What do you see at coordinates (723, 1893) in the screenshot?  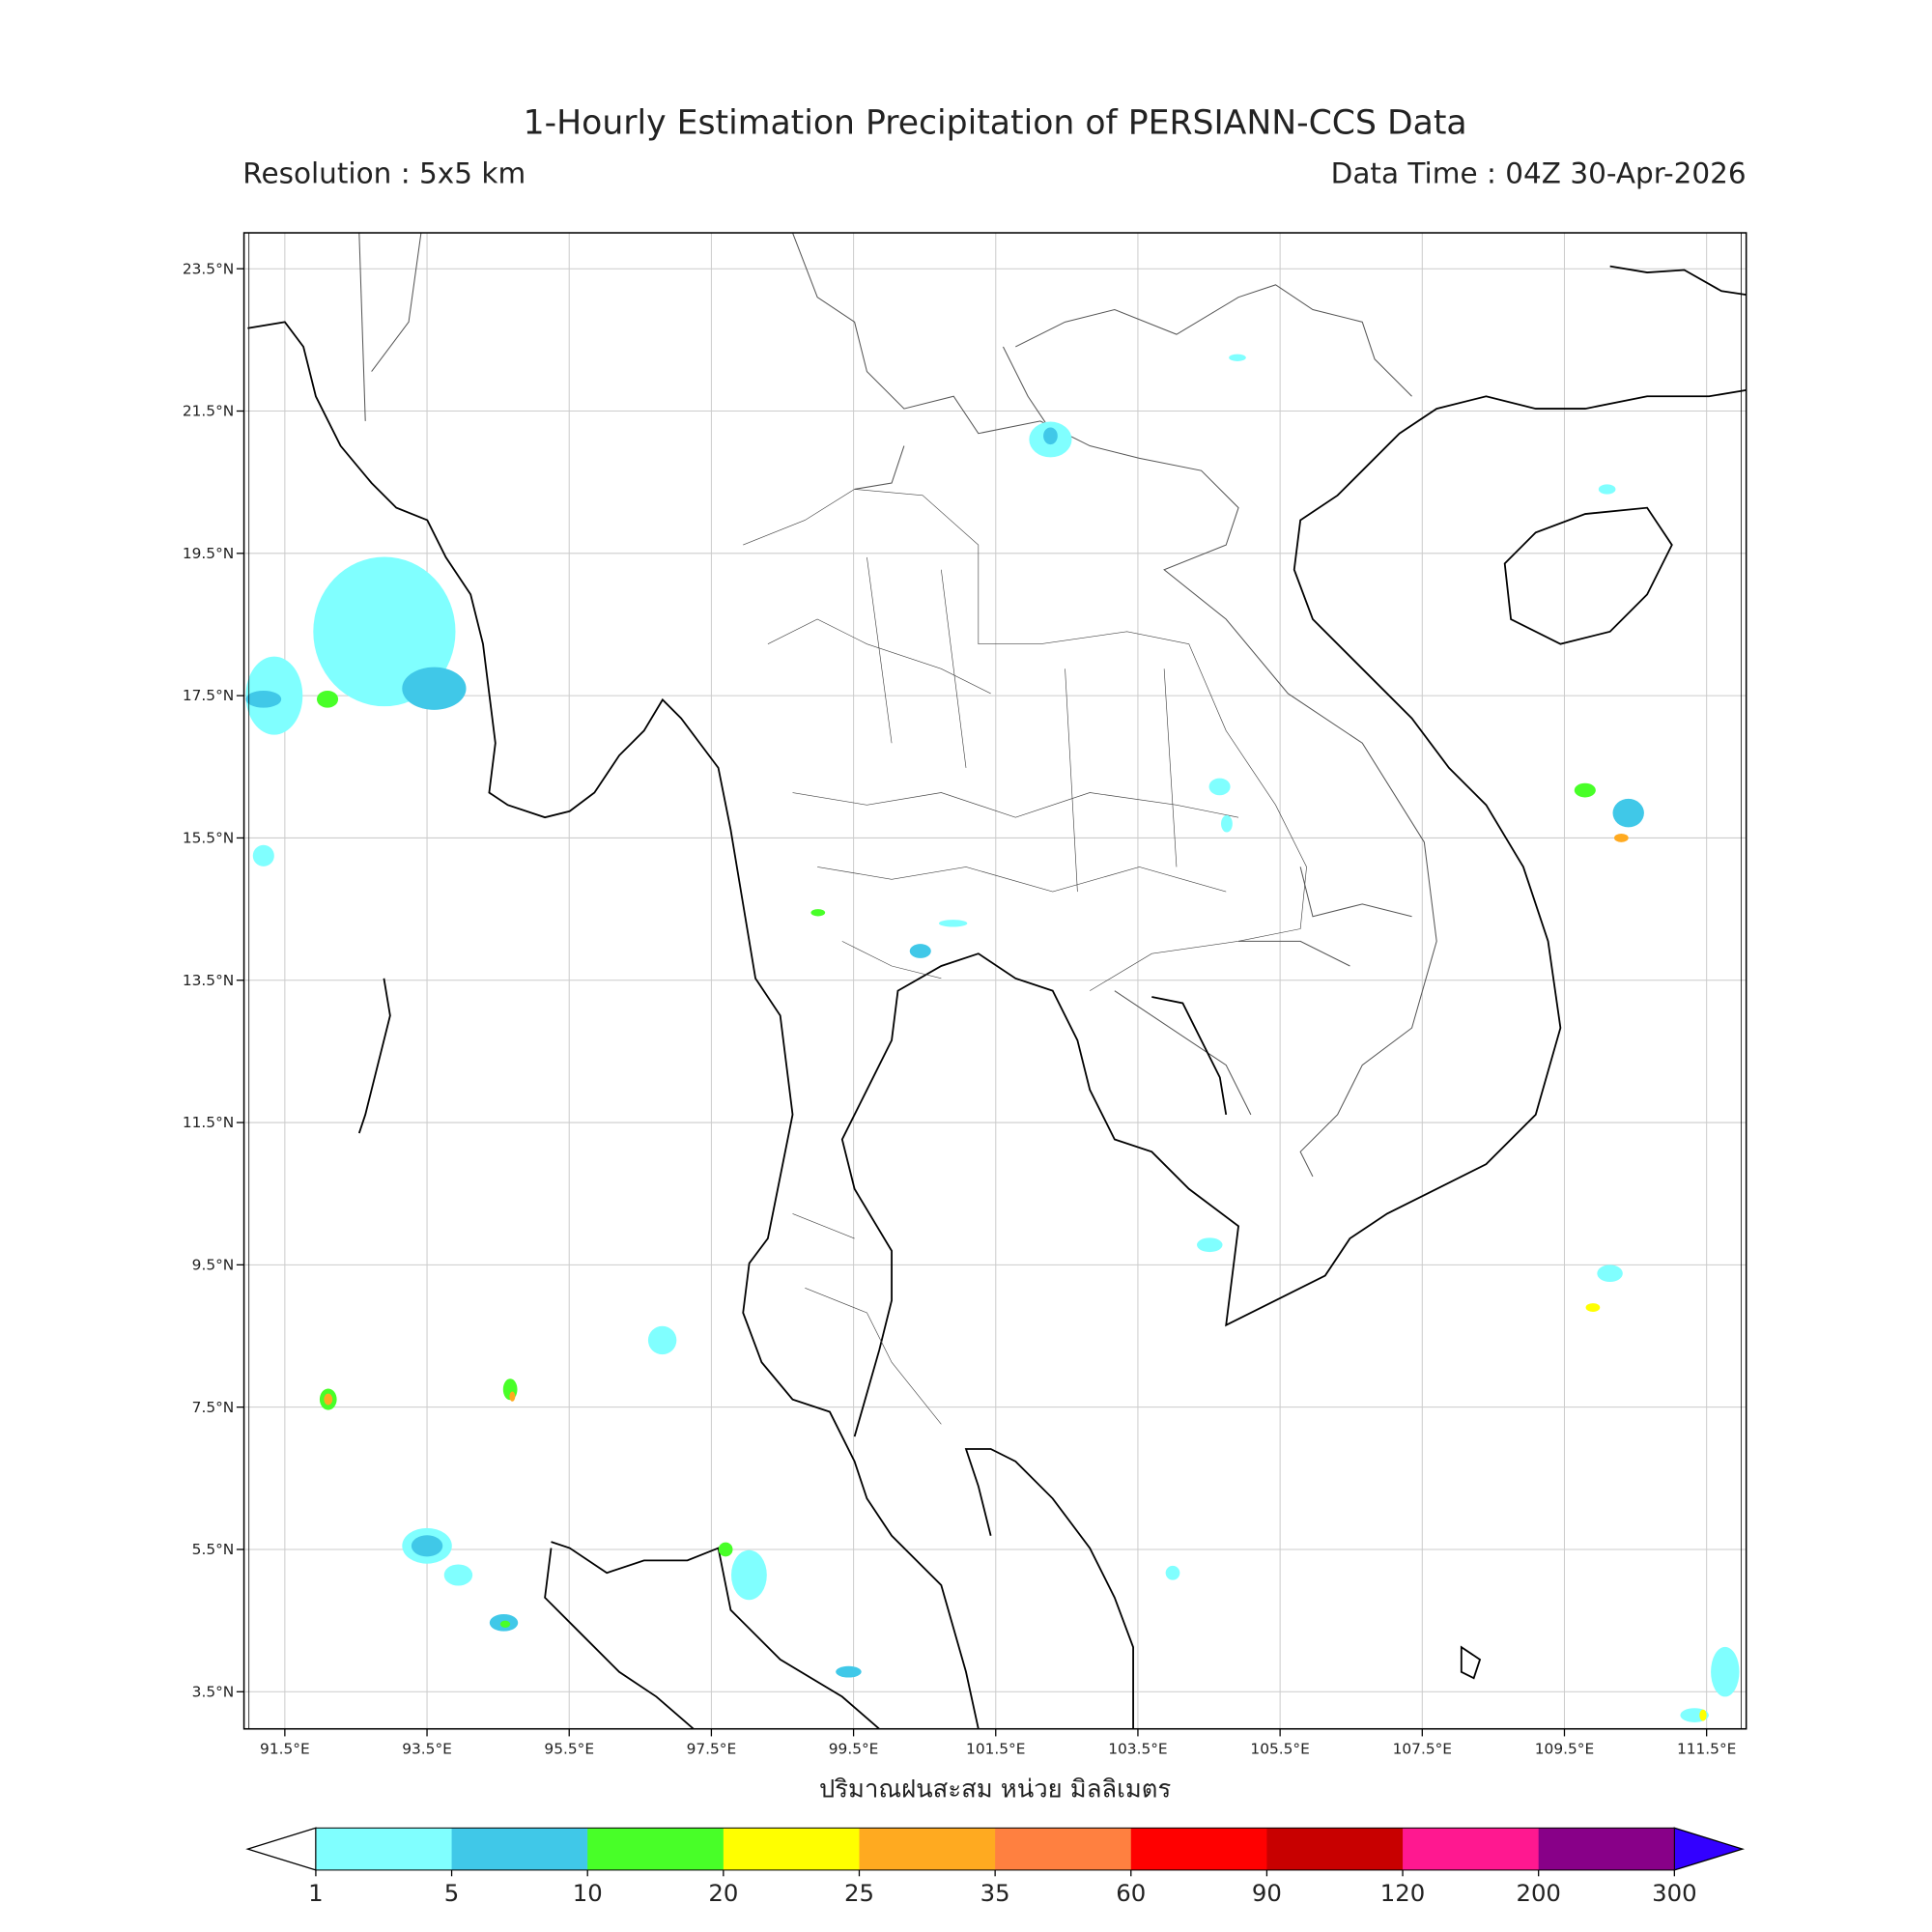 I see `colorbar-label: 20` at bounding box center [723, 1893].